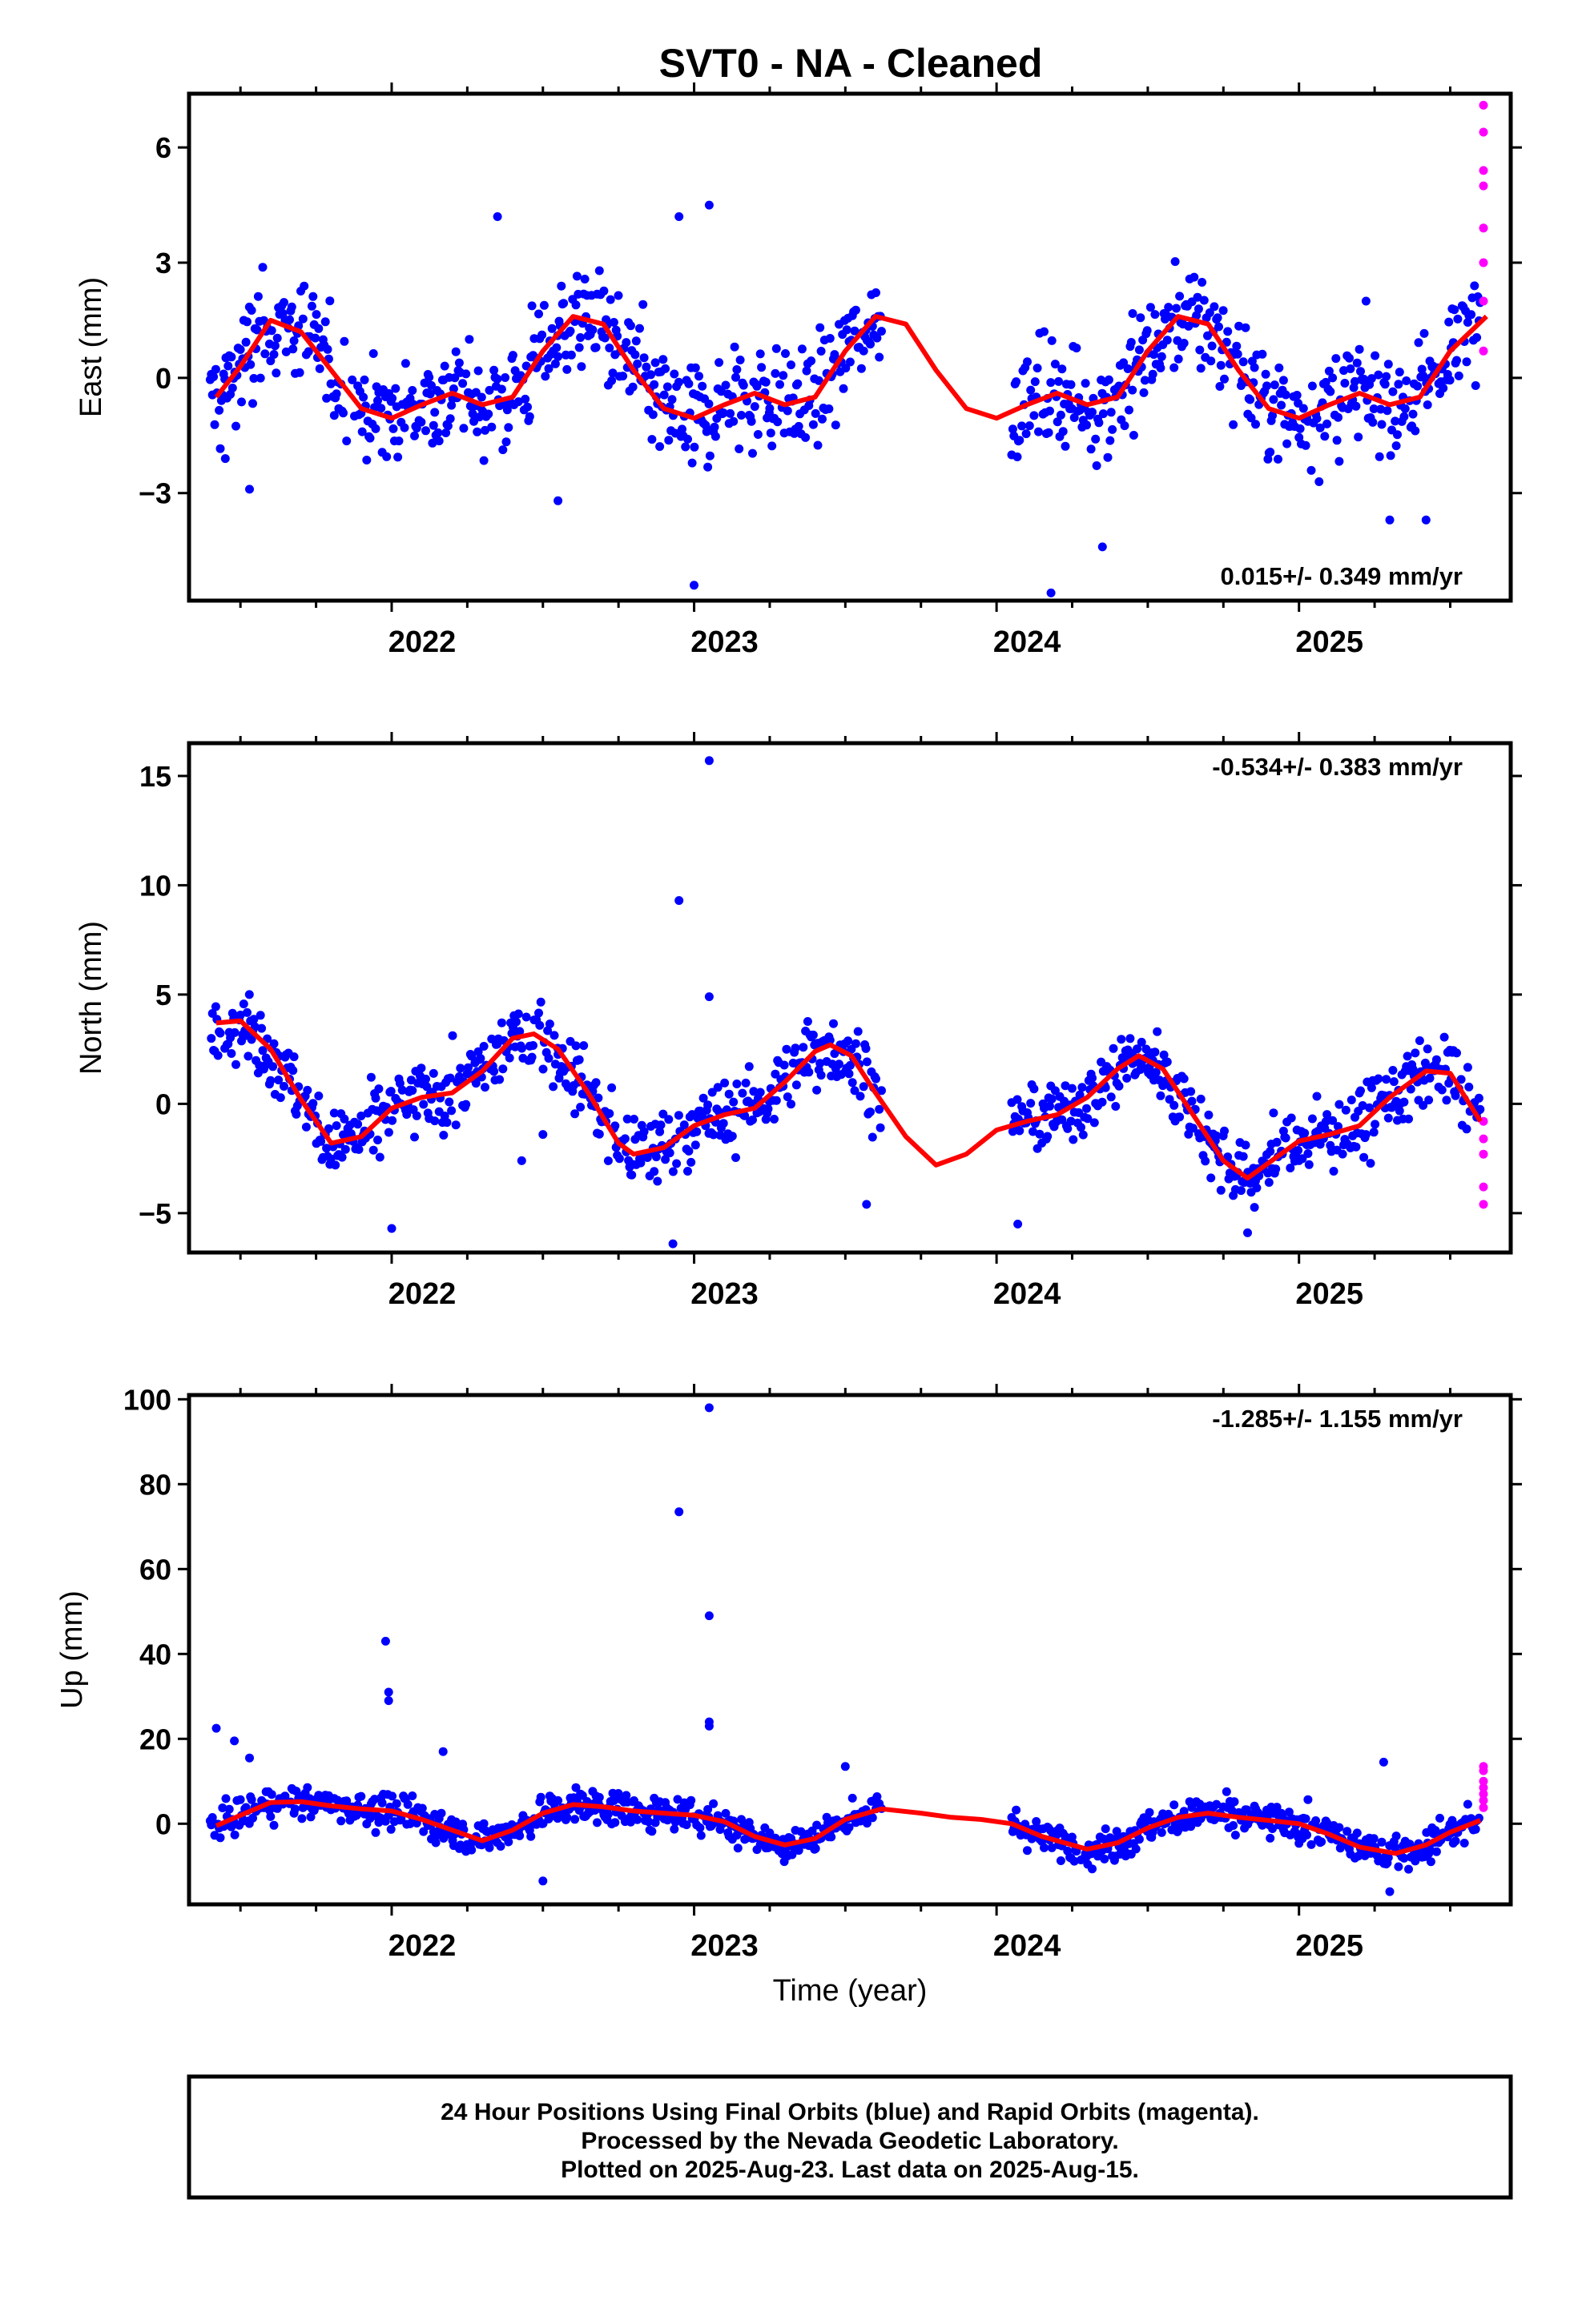  What do you see at coordinates (1342, 576) in the screenshot?
I see `rate-annotation: 0.015+/- 0.349 mm/yr` at bounding box center [1342, 576].